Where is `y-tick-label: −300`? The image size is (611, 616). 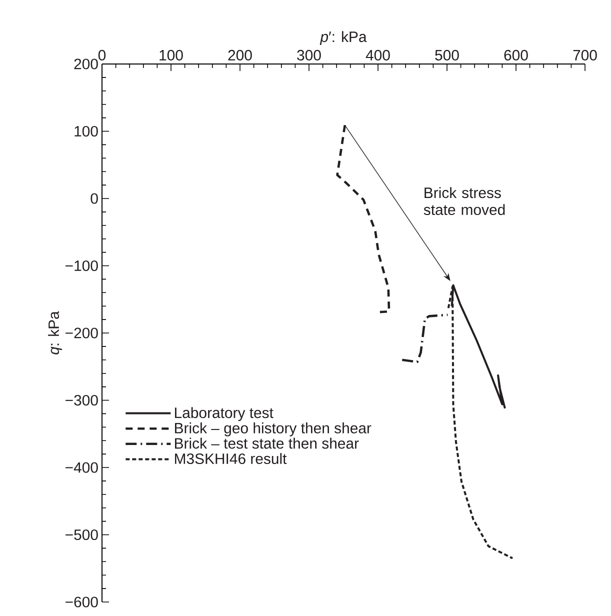
y-tick-label: −300 is located at coordinates (82, 400).